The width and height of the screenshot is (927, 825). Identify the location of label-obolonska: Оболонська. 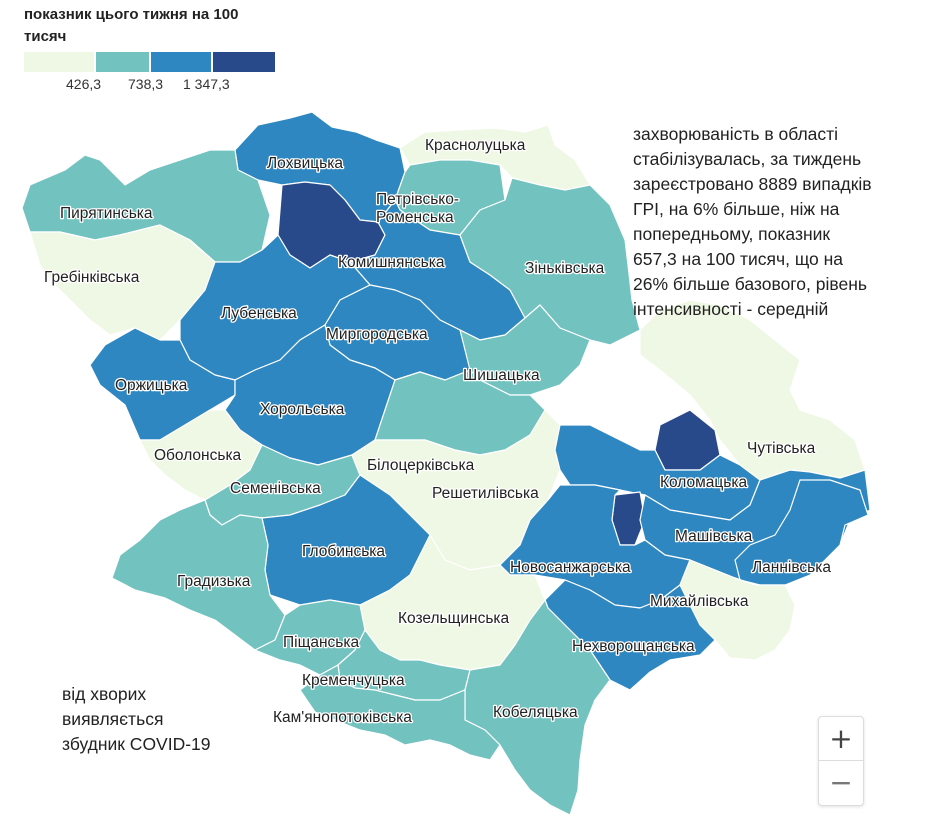
(198, 455).